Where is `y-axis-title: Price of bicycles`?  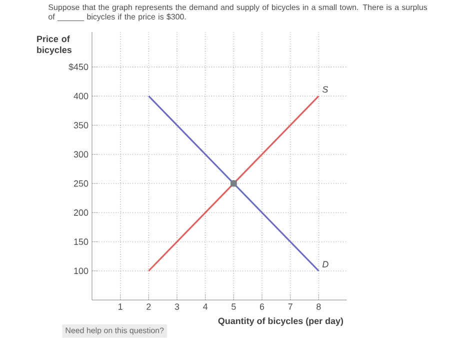 y-axis-title: Price of bicycles is located at coordinates (54, 45).